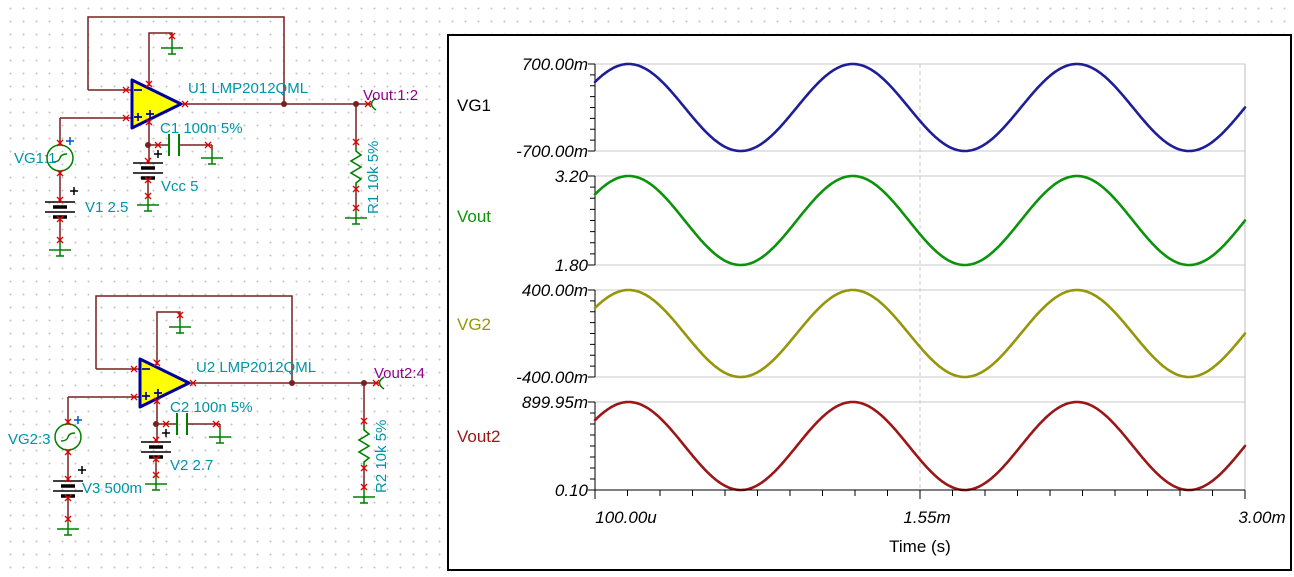 The image size is (1294, 577). Describe the element at coordinates (479, 436) in the screenshot. I see `trace-label-vout2: Vout2` at that location.